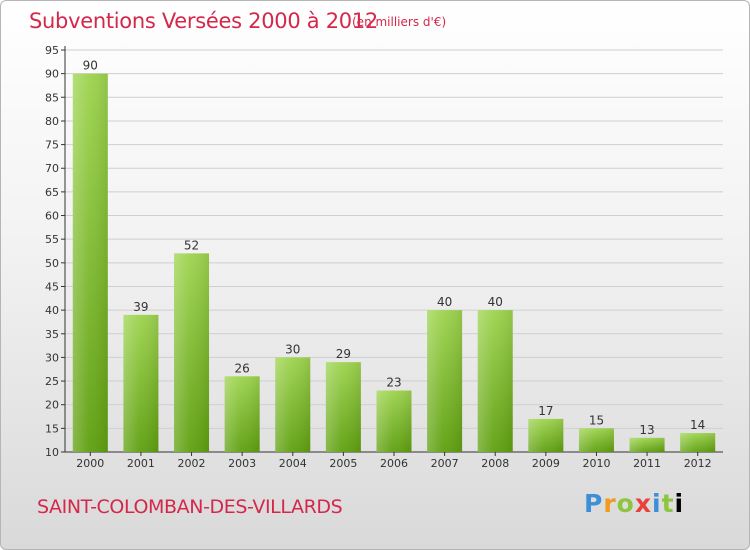  I want to click on bar-shine-2010, so click(596, 440).